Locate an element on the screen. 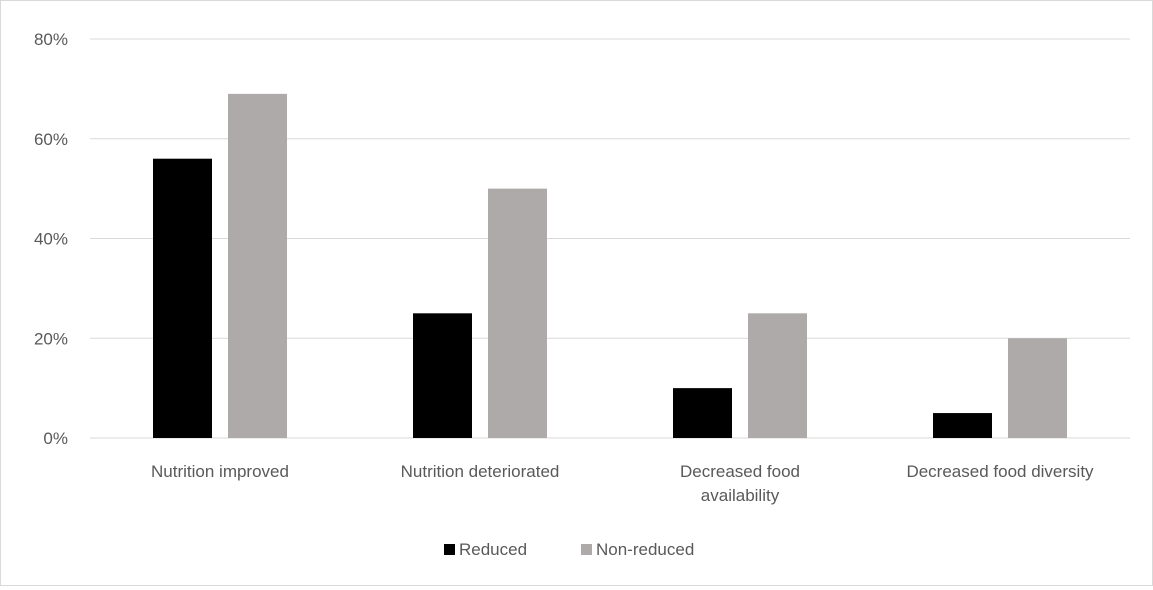  legend-item-non-reduced: Non-reduced is located at coordinates (637, 549).